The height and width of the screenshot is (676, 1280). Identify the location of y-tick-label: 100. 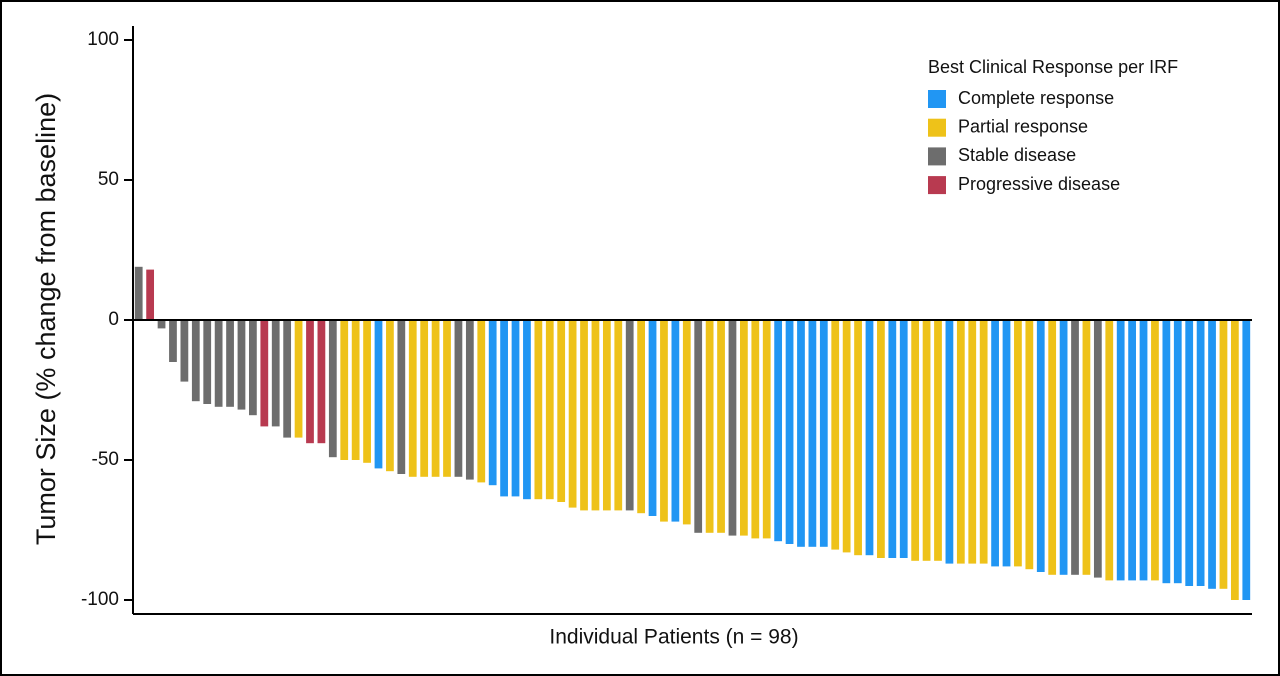
(103, 39).